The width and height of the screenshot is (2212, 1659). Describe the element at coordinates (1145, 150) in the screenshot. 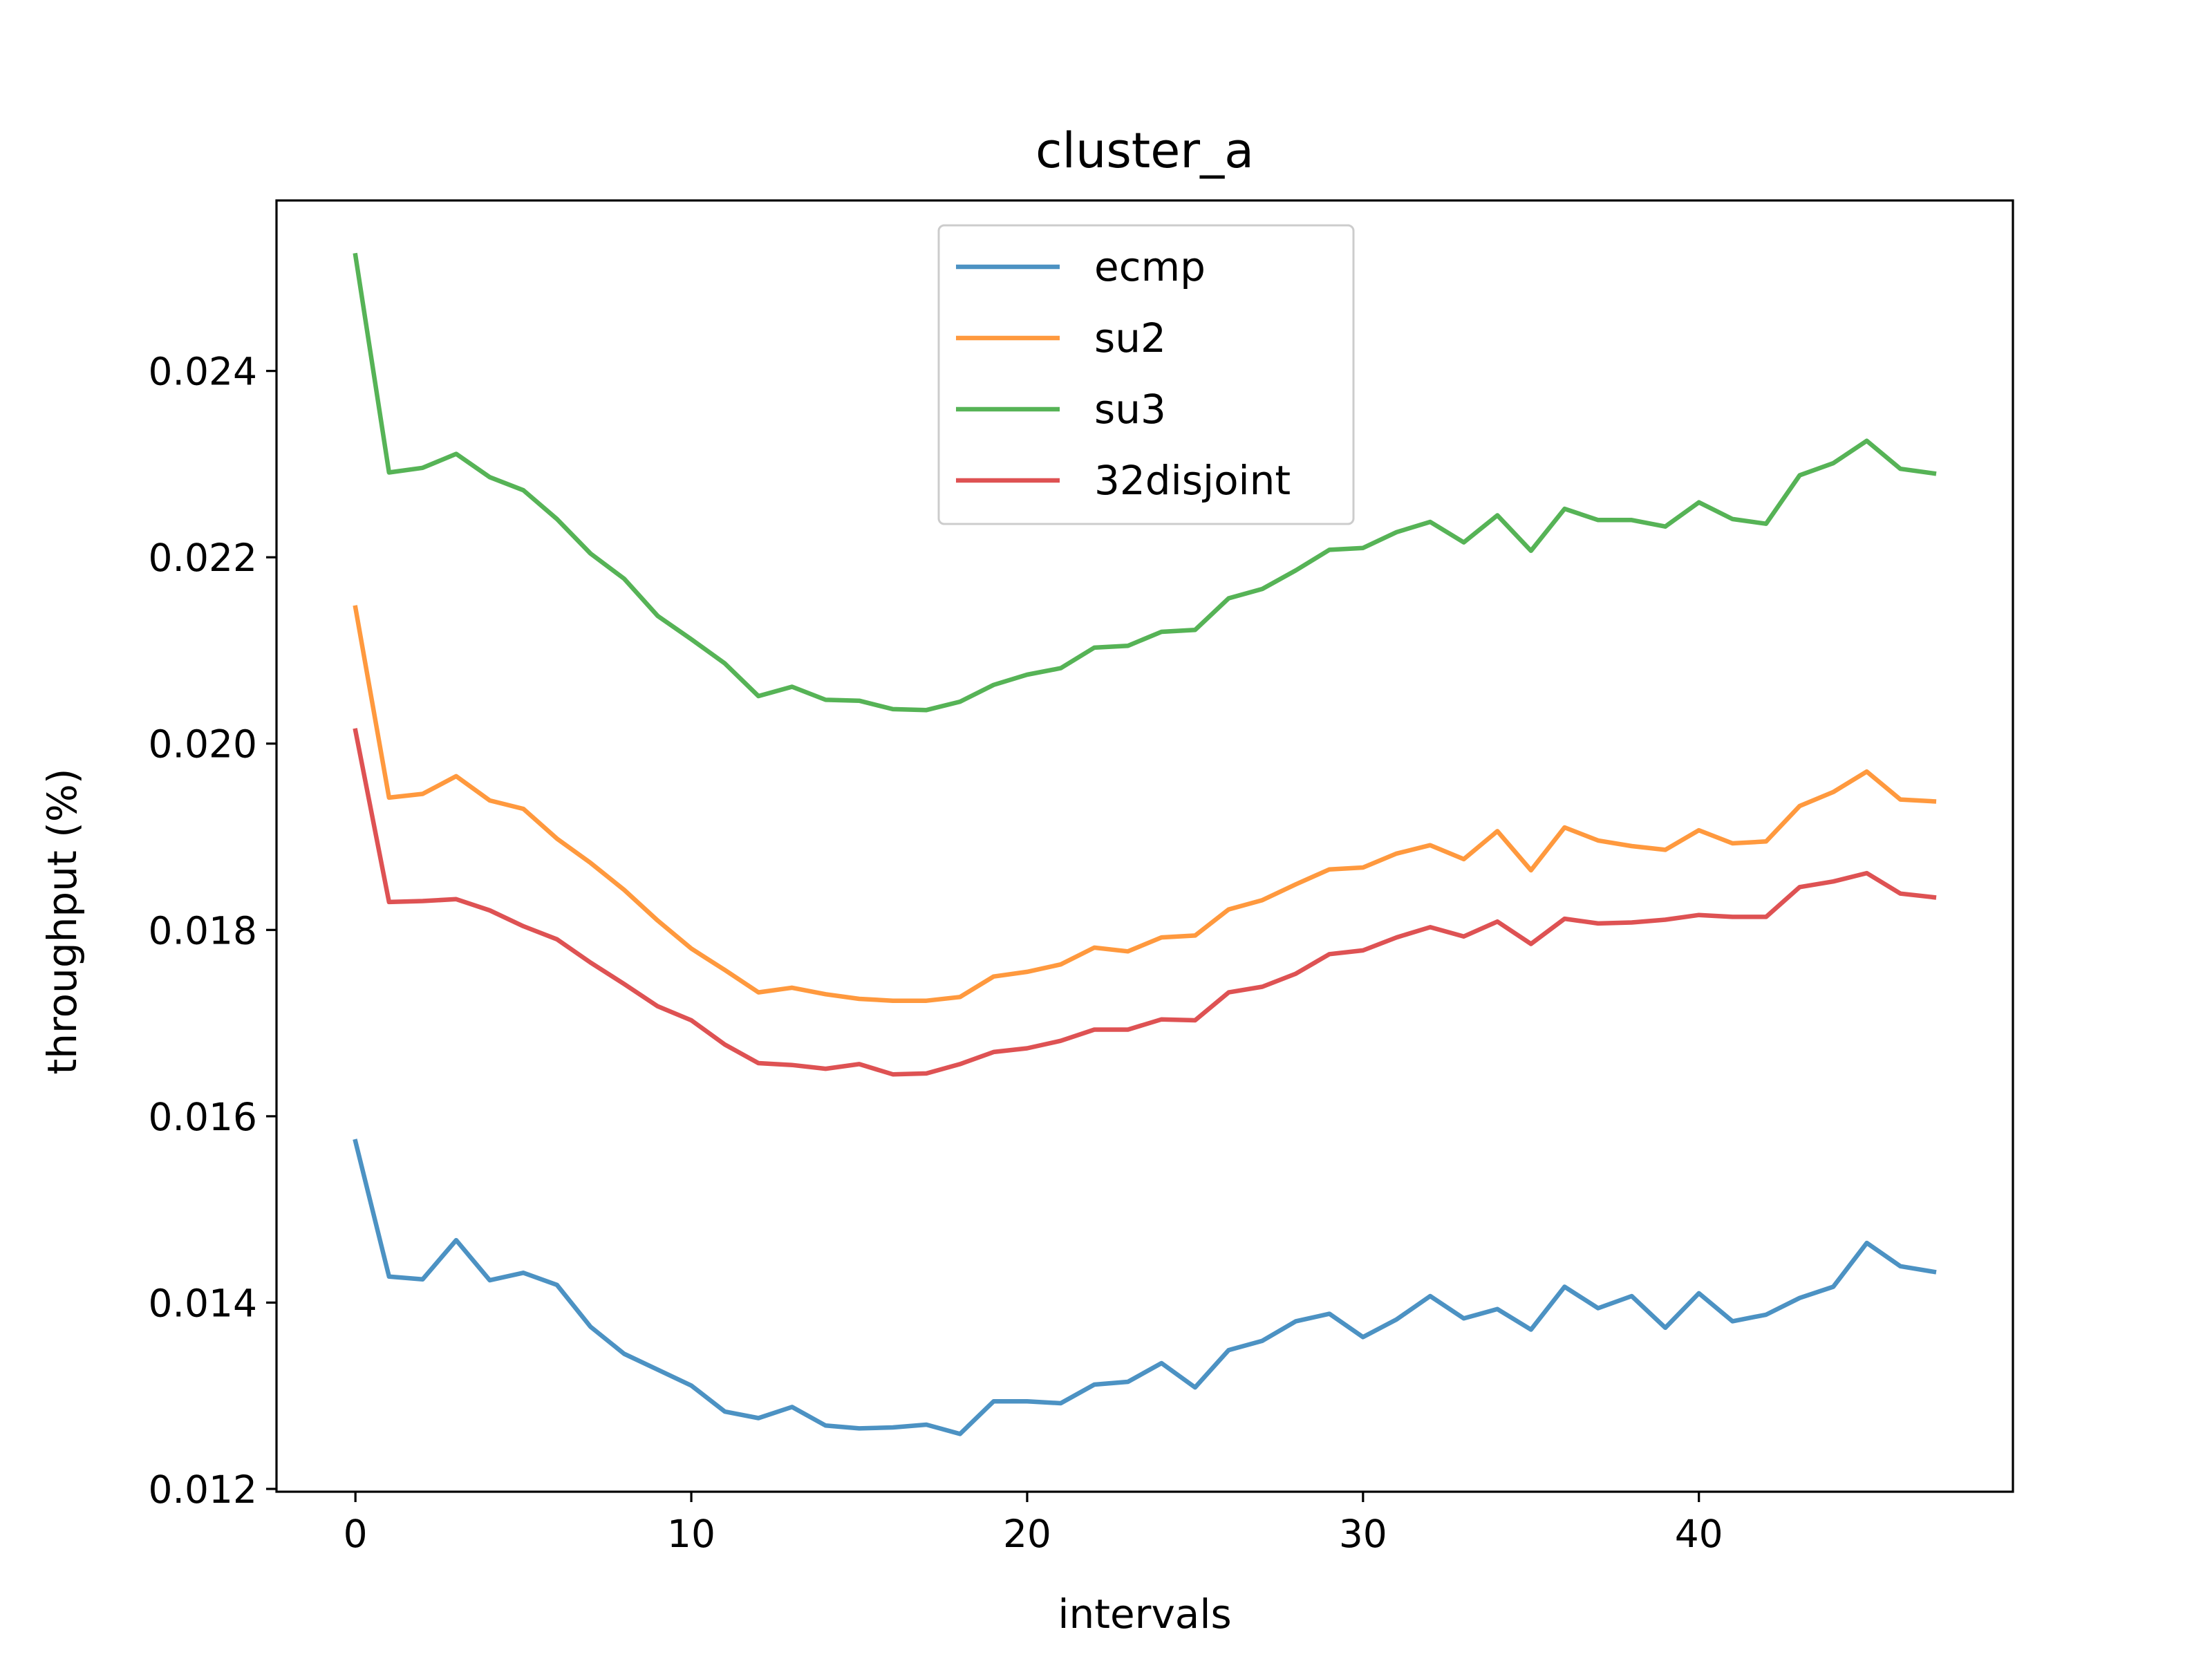

I see `chart-title: cluster_a` at that location.